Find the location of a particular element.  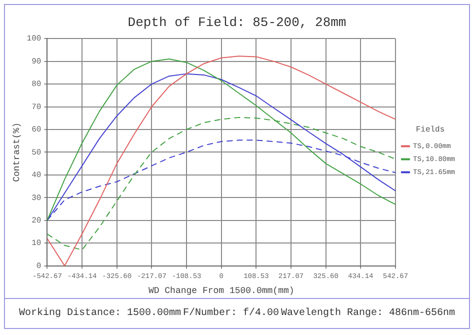

chart-title: Depth of Field: 85-200, 28mm is located at coordinates (237, 22).